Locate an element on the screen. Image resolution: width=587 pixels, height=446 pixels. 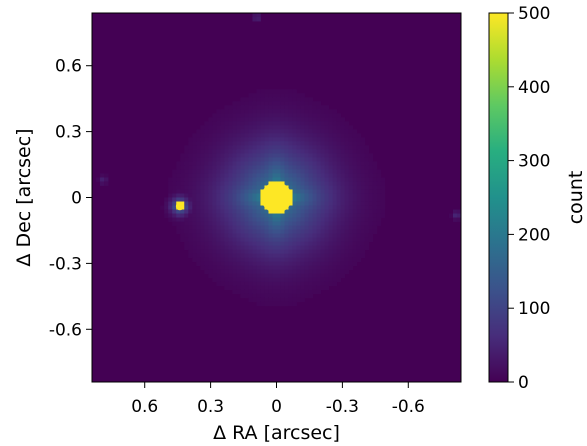
y-axis-label: Δ Dec [arcsec] is located at coordinates (24, 197).